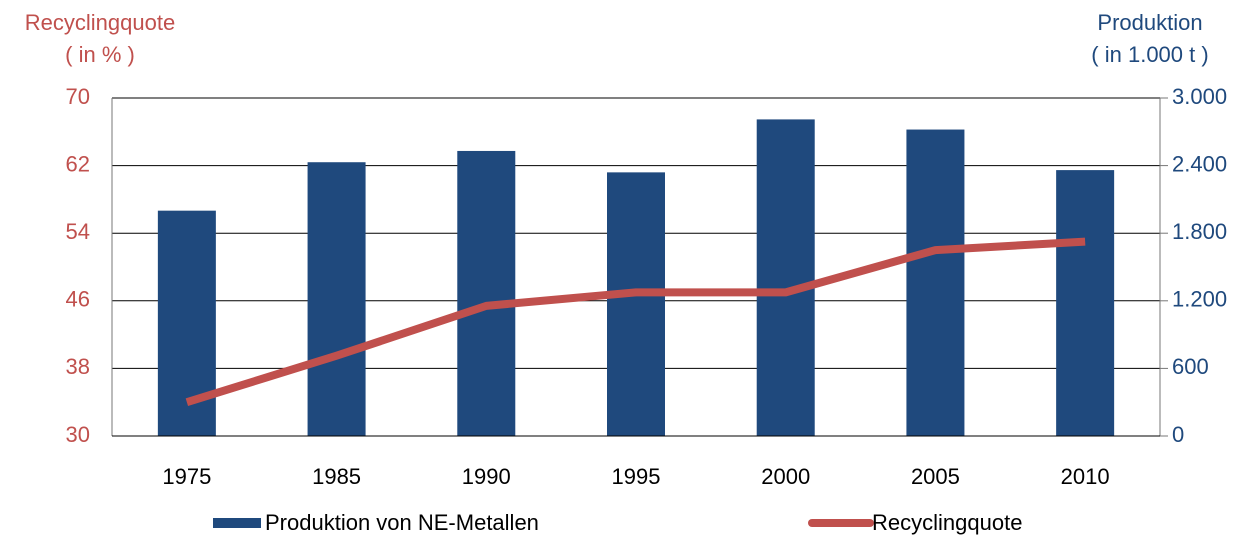  Describe the element at coordinates (935, 476) in the screenshot. I see `x-tick-label: 2005` at that location.